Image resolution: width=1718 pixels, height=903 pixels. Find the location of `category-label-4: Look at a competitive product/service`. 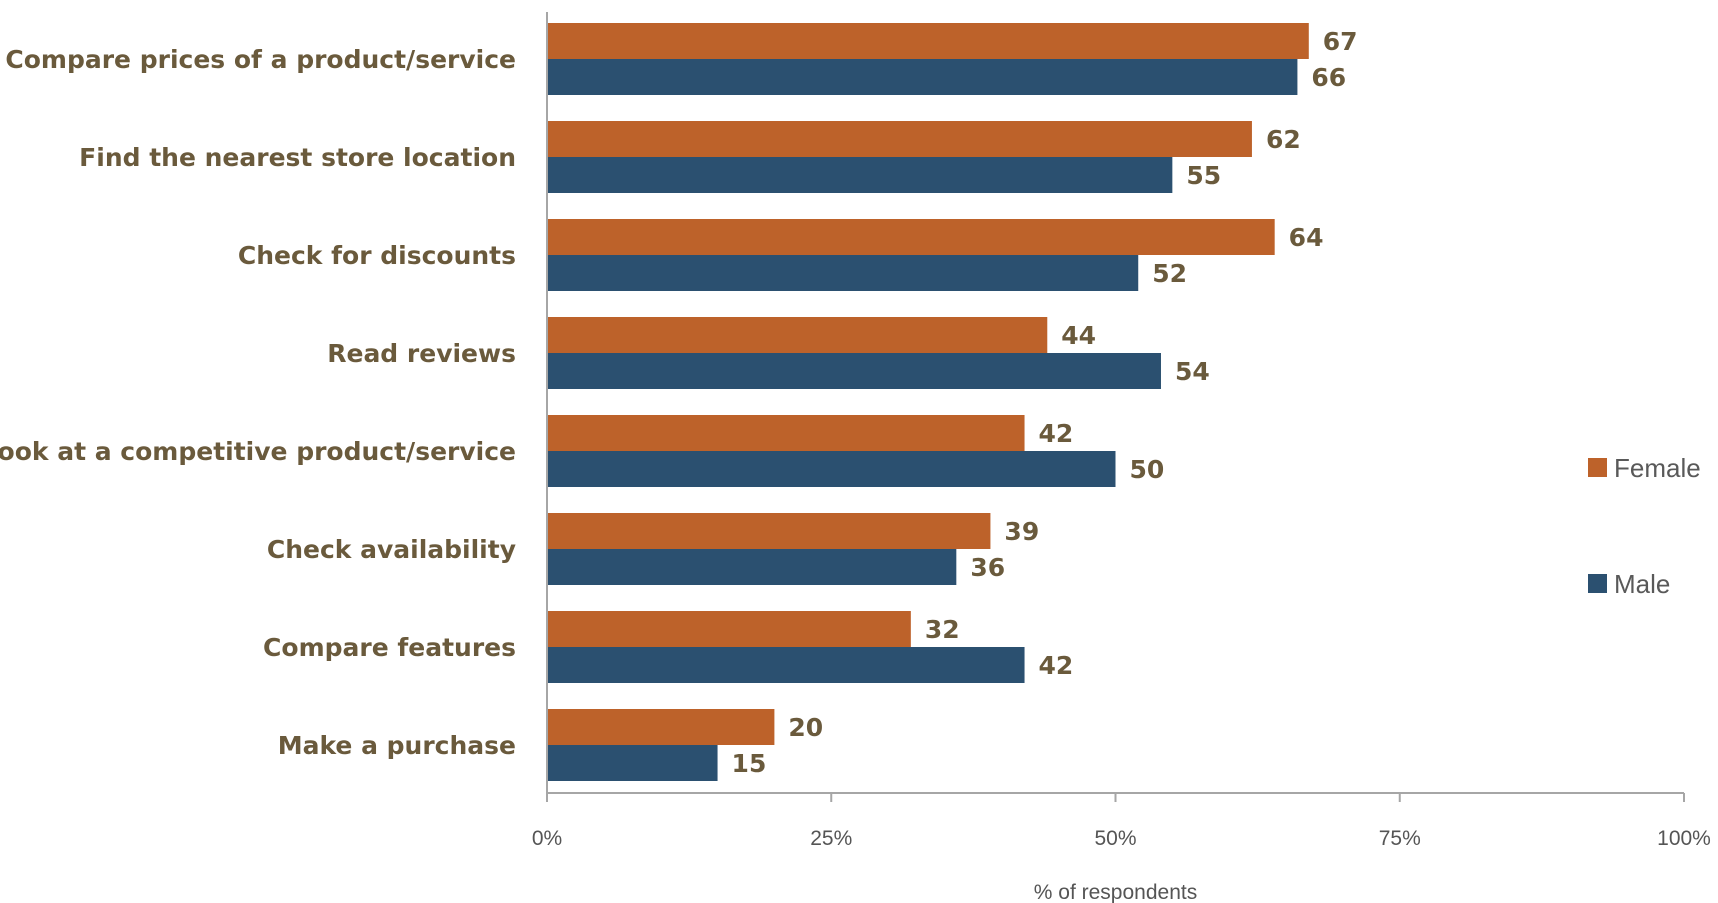

category-label-4: Look at a competitive product/service is located at coordinates (258, 451).